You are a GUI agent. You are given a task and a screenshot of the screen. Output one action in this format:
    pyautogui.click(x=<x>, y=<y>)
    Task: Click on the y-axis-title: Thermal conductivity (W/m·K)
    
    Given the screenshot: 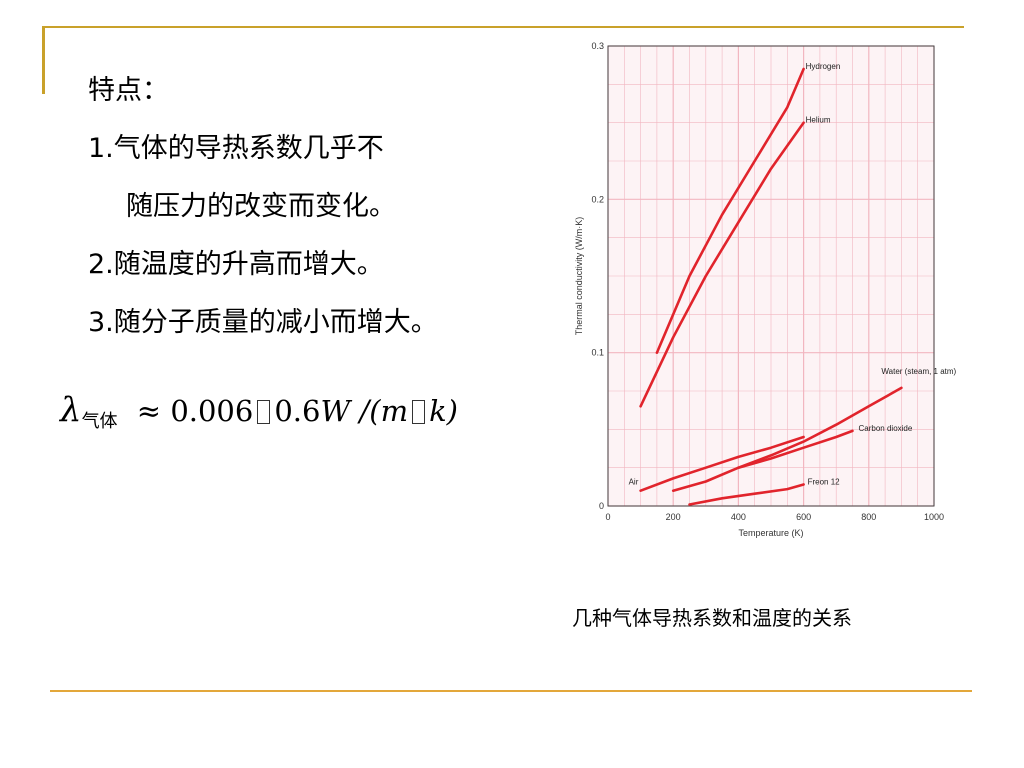 What is the action you would take?
    pyautogui.click(x=579, y=276)
    